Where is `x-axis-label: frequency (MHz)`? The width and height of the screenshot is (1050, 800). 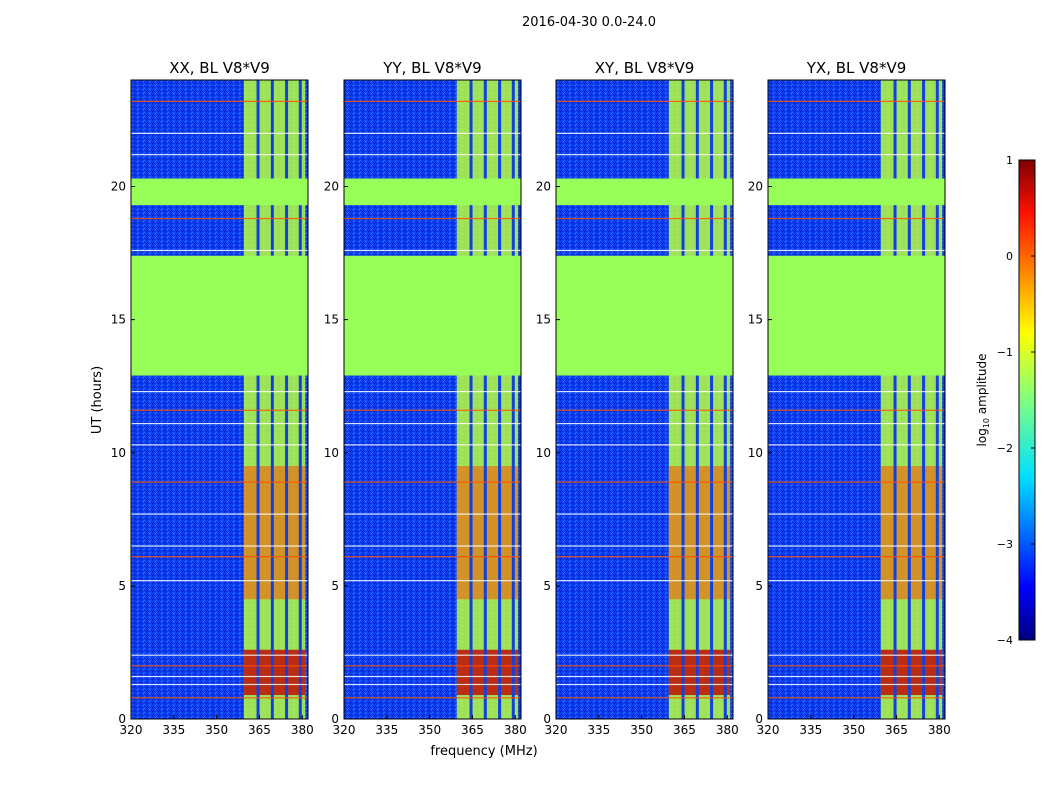 x-axis-label: frequency (MHz) is located at coordinates (483, 751).